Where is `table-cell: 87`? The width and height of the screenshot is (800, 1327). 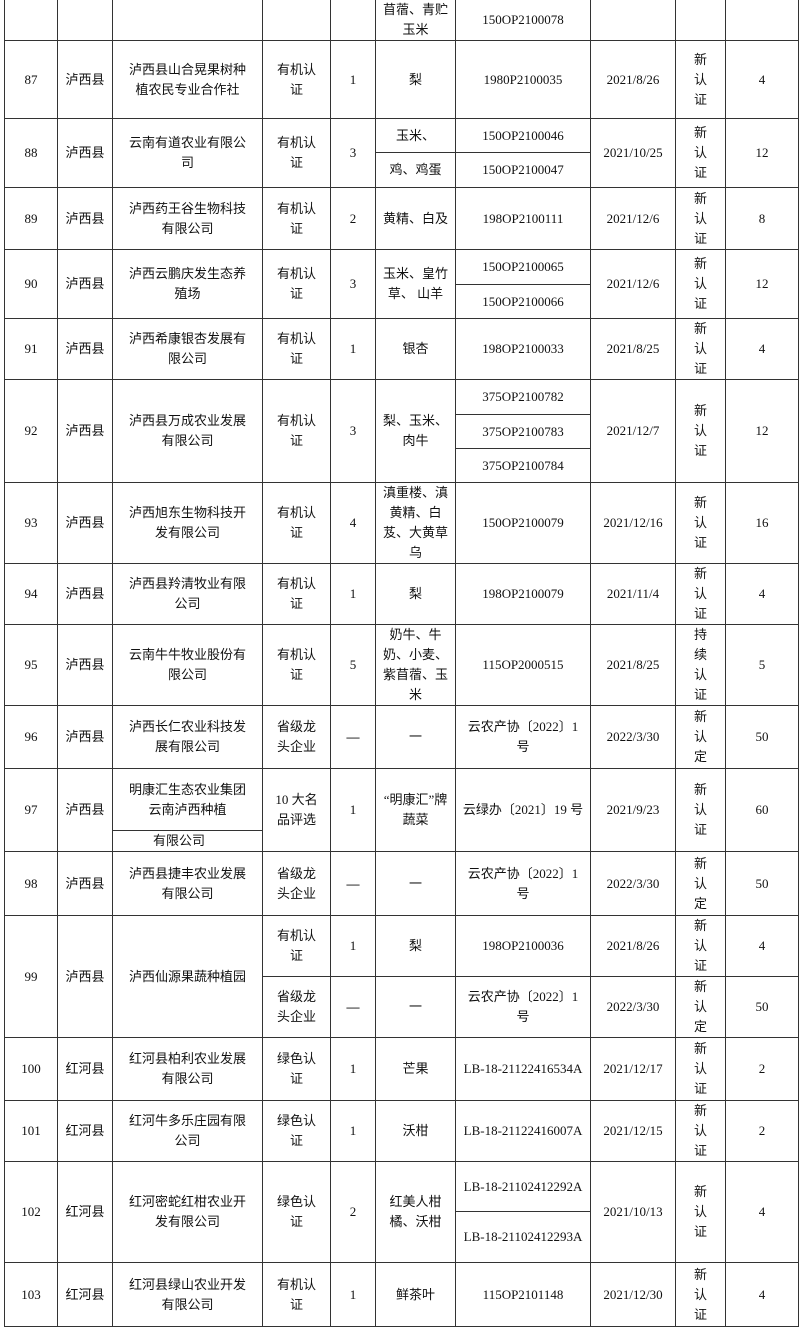 table-cell: 87 is located at coordinates (31, 79).